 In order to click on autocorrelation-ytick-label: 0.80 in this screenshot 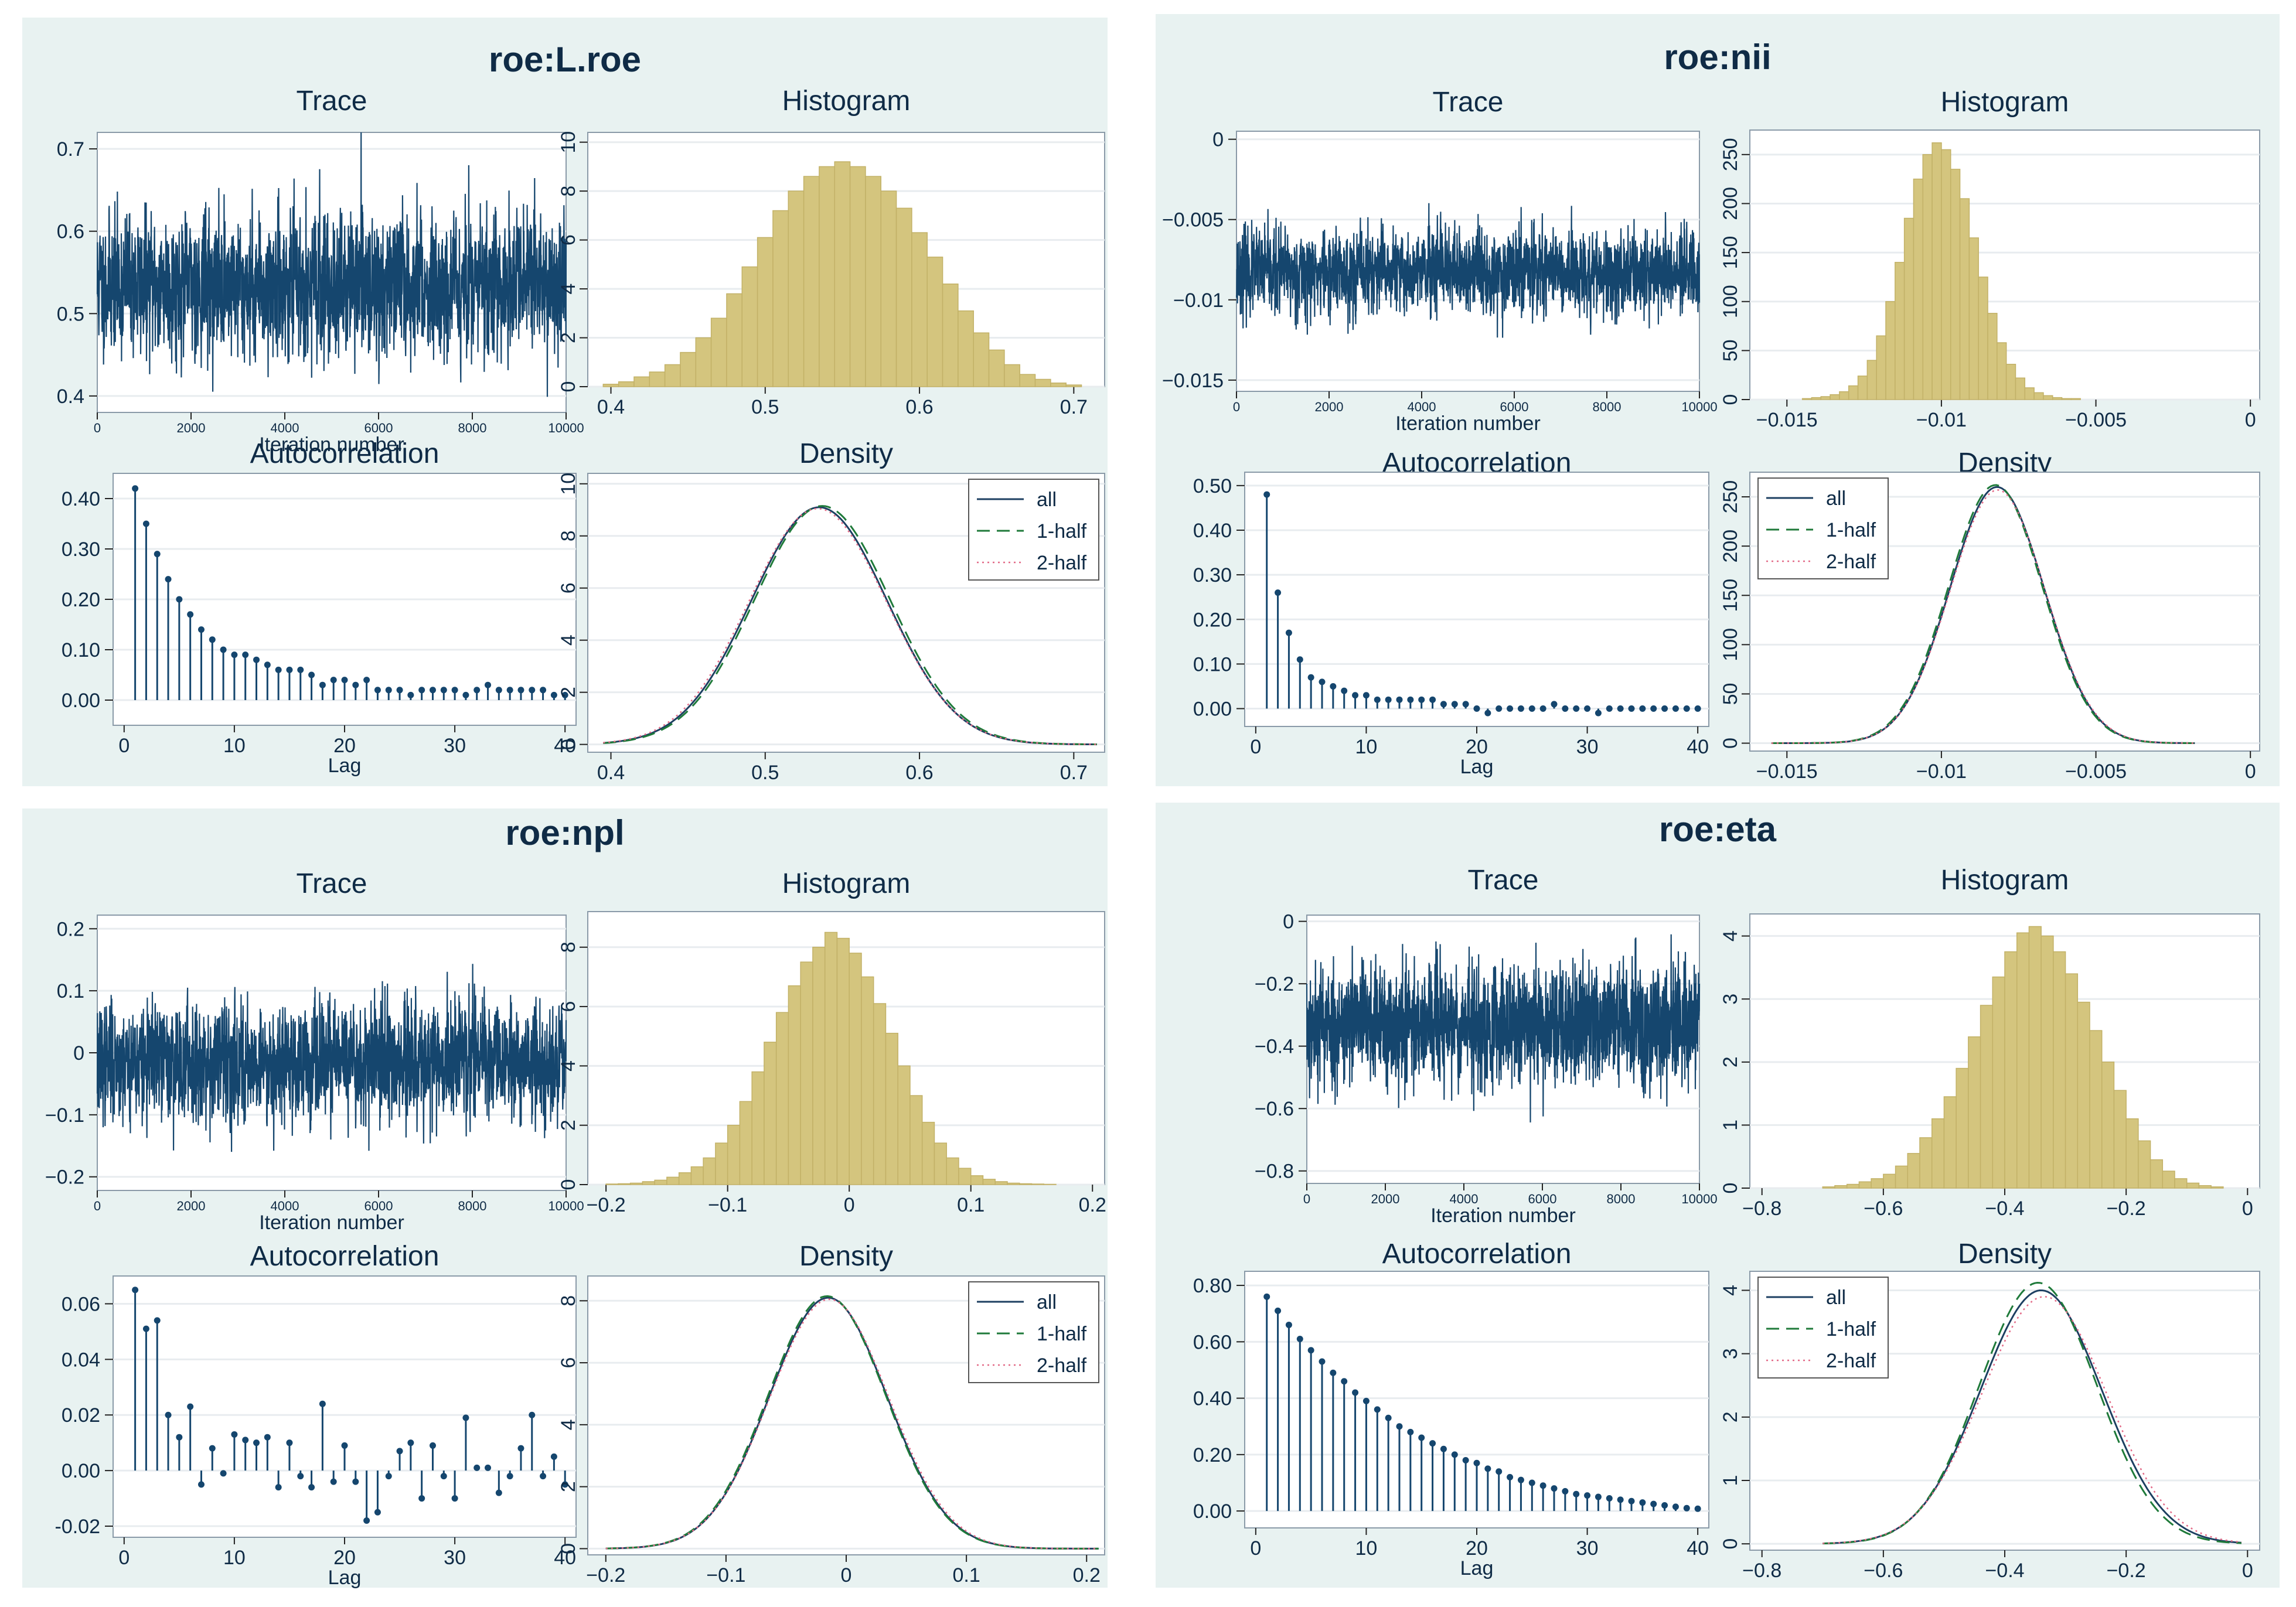, I will do `click(1212, 1286)`.